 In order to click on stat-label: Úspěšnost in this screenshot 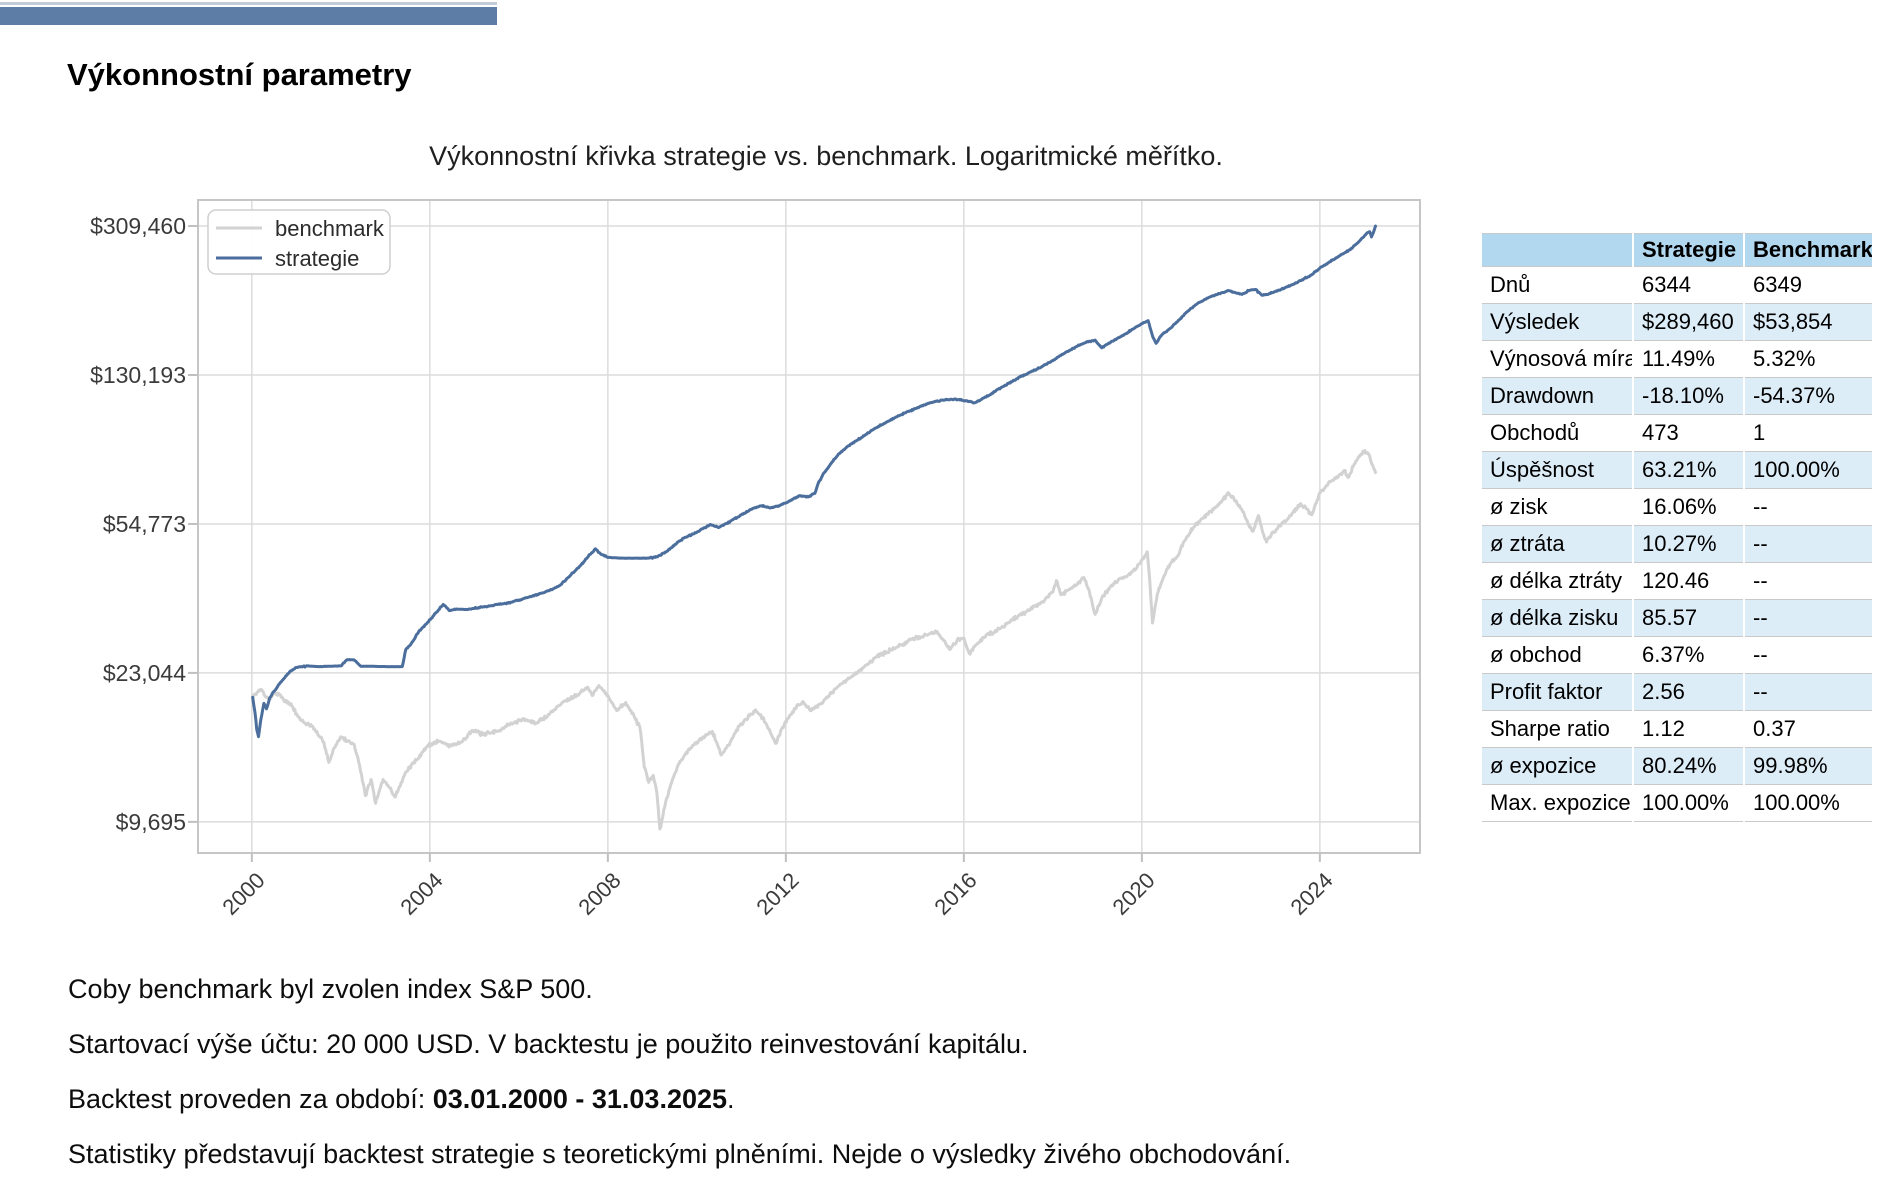, I will do `click(1557, 470)`.